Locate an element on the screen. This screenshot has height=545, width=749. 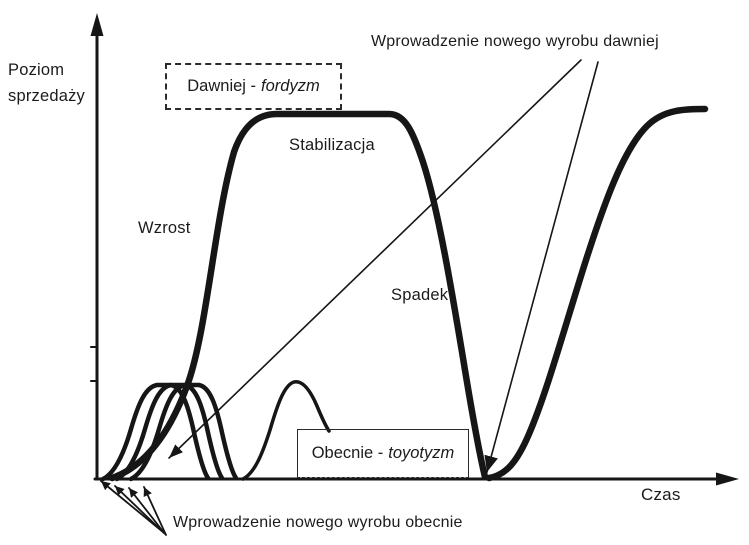
y-axis-label-line2: sprzedaży is located at coordinates (47, 96).